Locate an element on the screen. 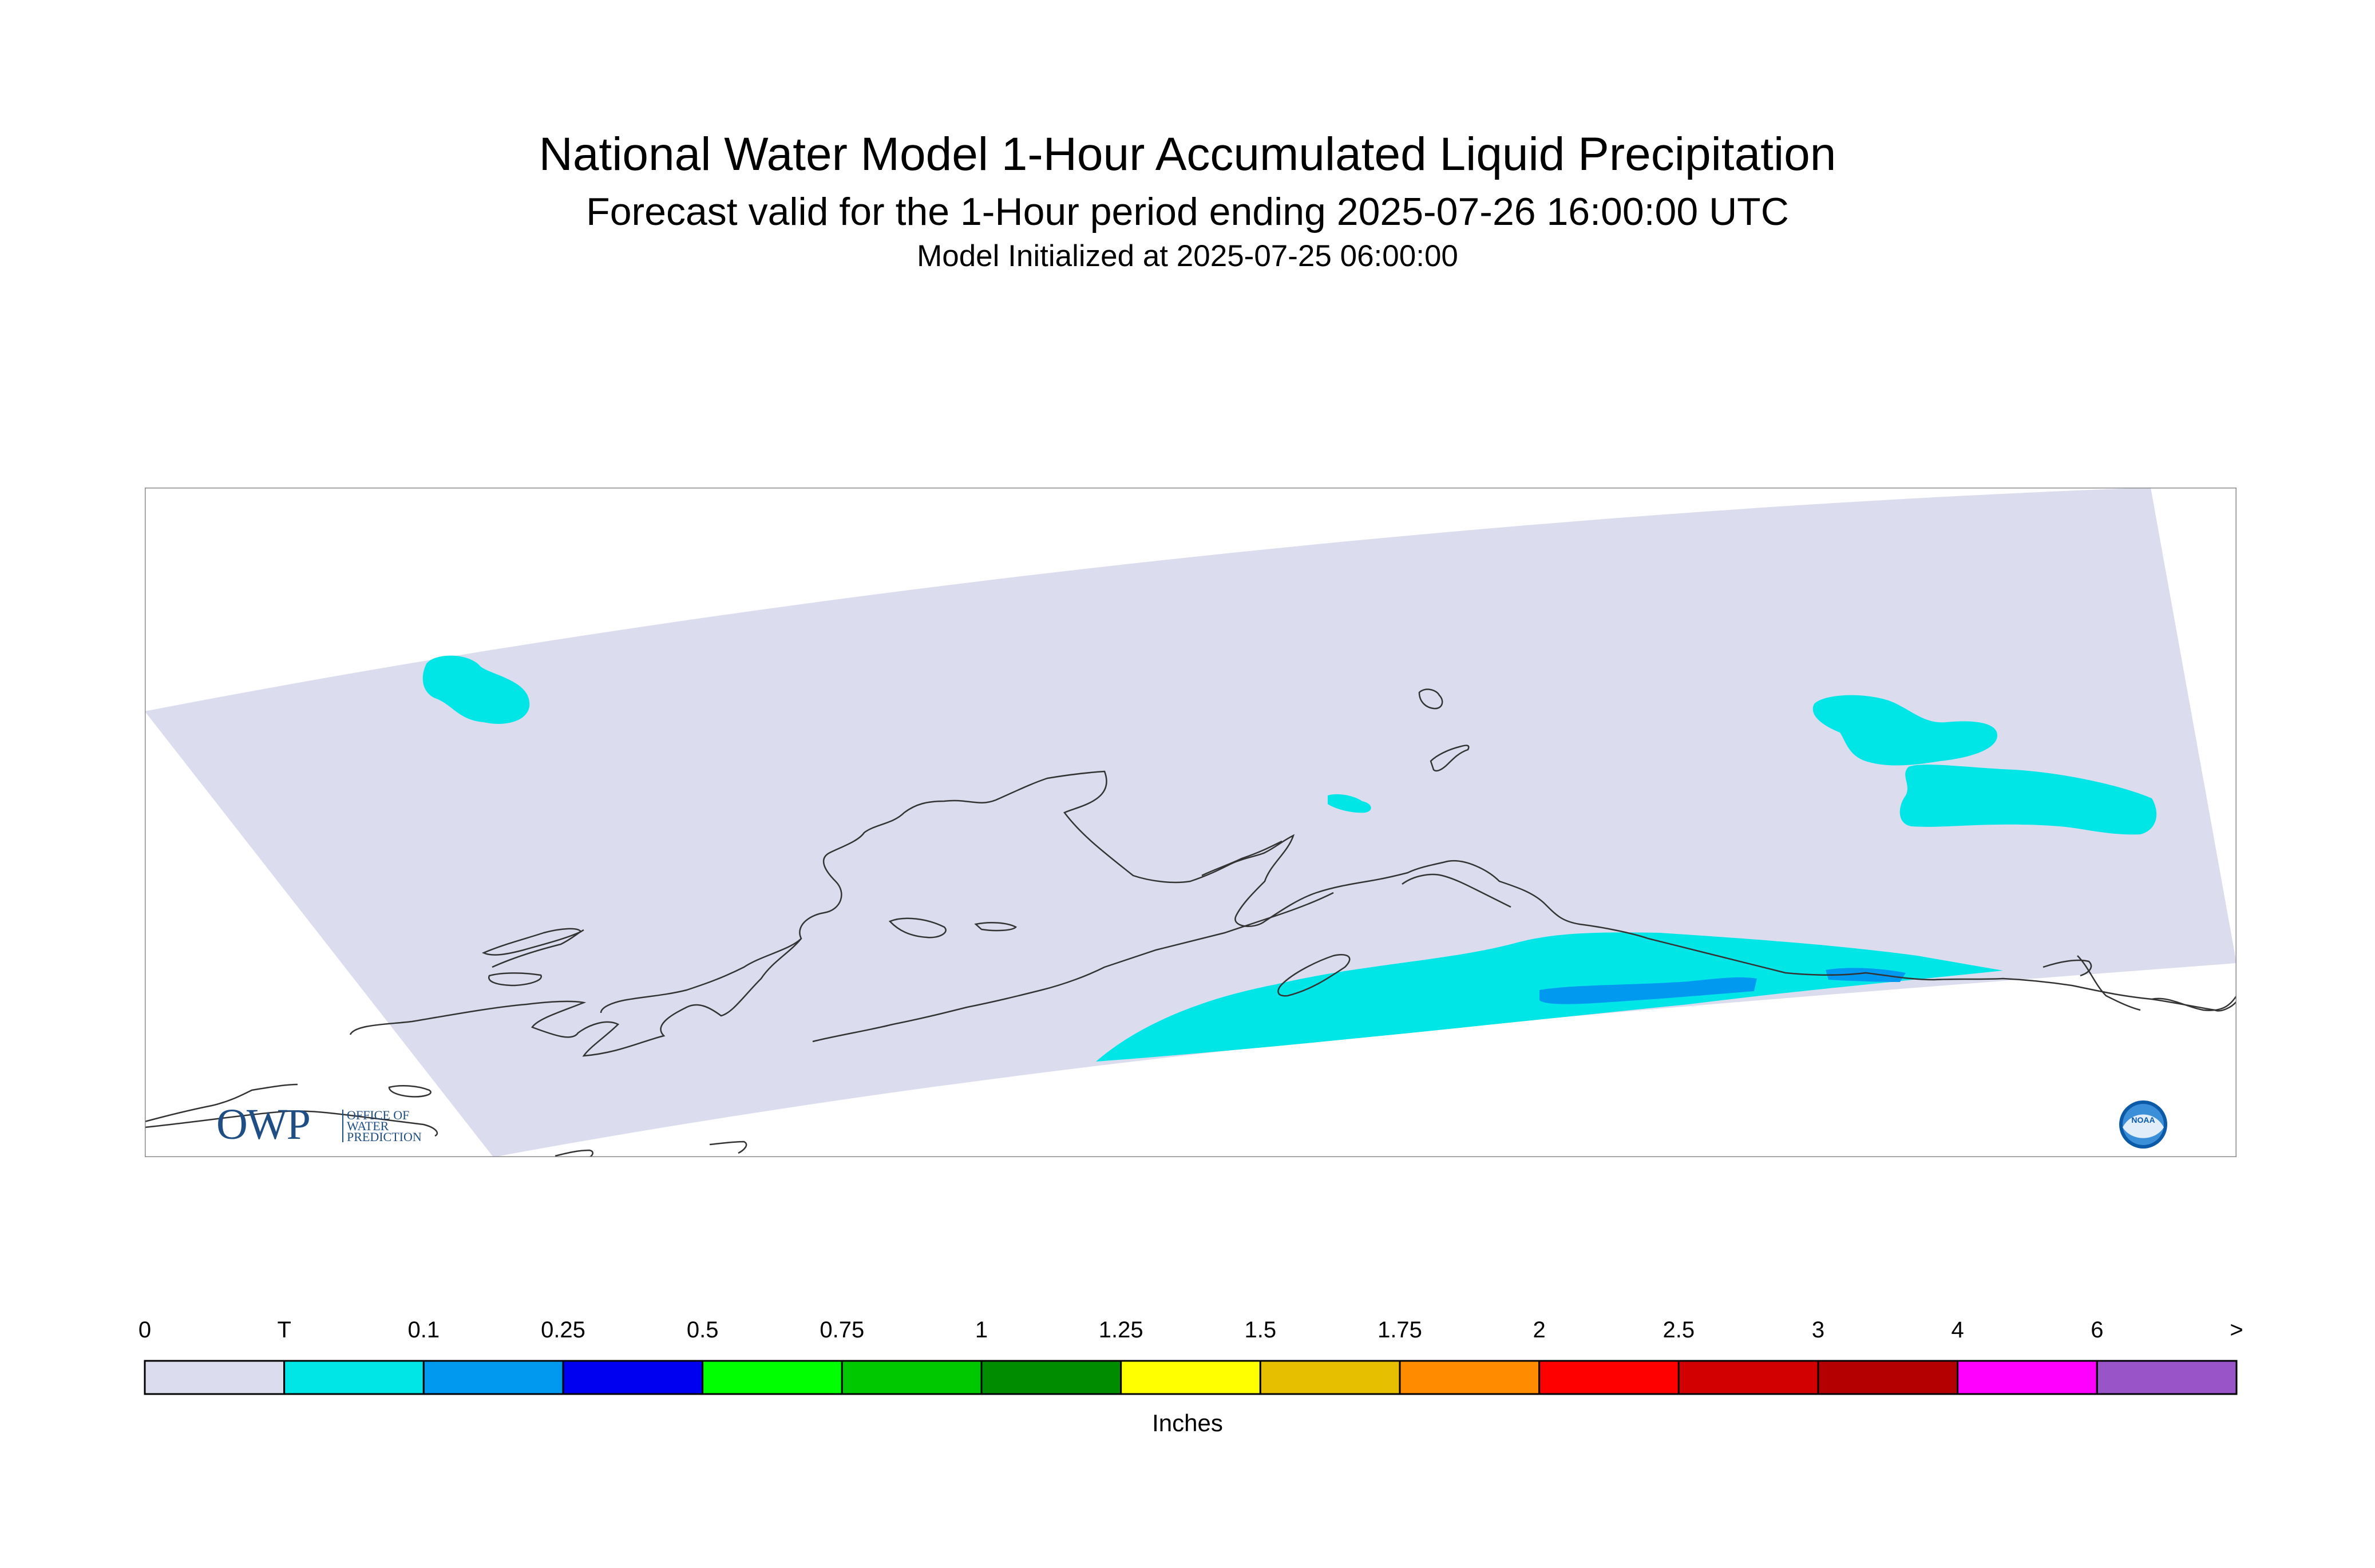 This screenshot has width=2375, height=1568. legend-tick-label: 0 is located at coordinates (145, 1330).